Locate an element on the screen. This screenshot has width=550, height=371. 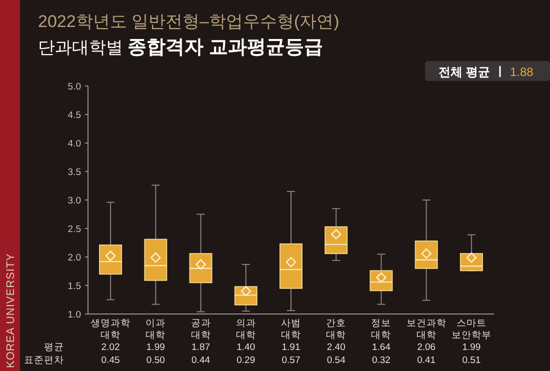
x-tick-label: 보건과학 대학 is located at coordinates (426, 329).